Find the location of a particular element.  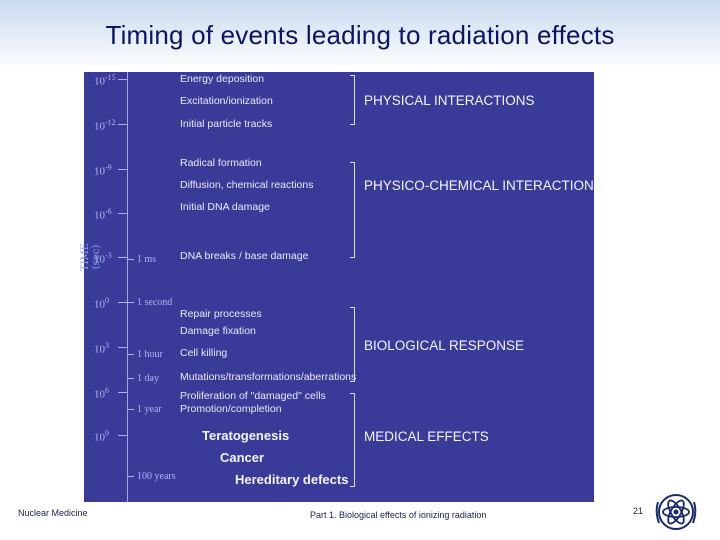

category-physical: PHYSICAL INTERACTIONS is located at coordinates (449, 100).